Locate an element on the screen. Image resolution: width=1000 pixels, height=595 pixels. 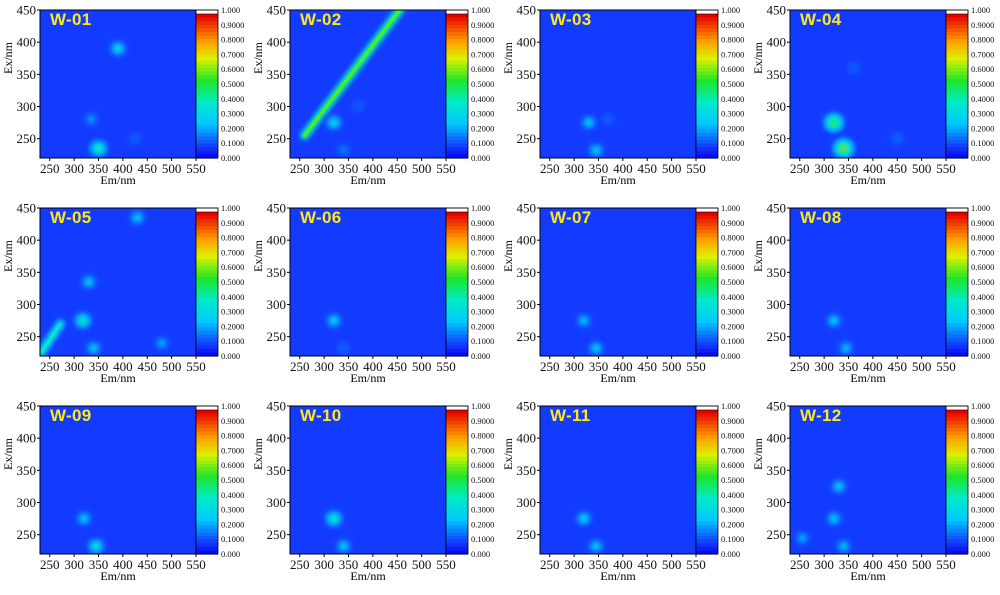
colorbar-tick-label: 0.000 is located at coordinates (230, 554).